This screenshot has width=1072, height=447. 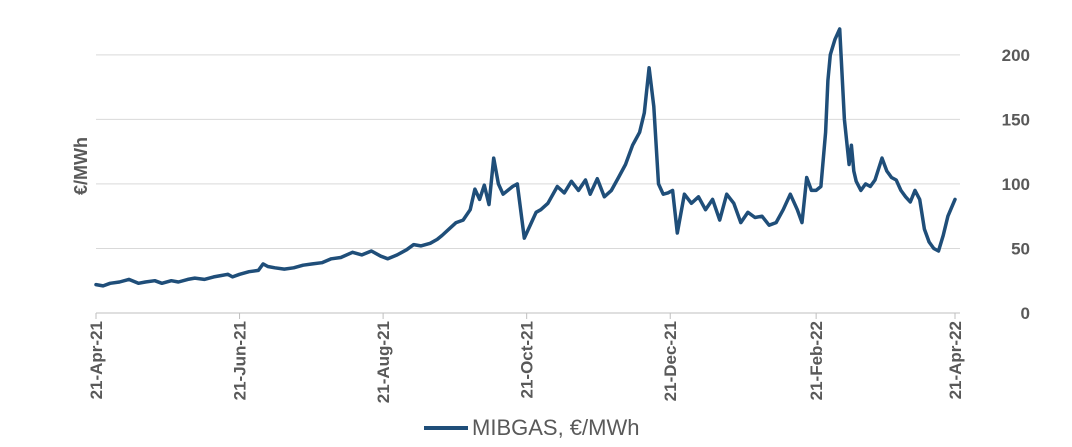 I want to click on x-tick-label: 21-Feb-22, so click(x=816, y=360).